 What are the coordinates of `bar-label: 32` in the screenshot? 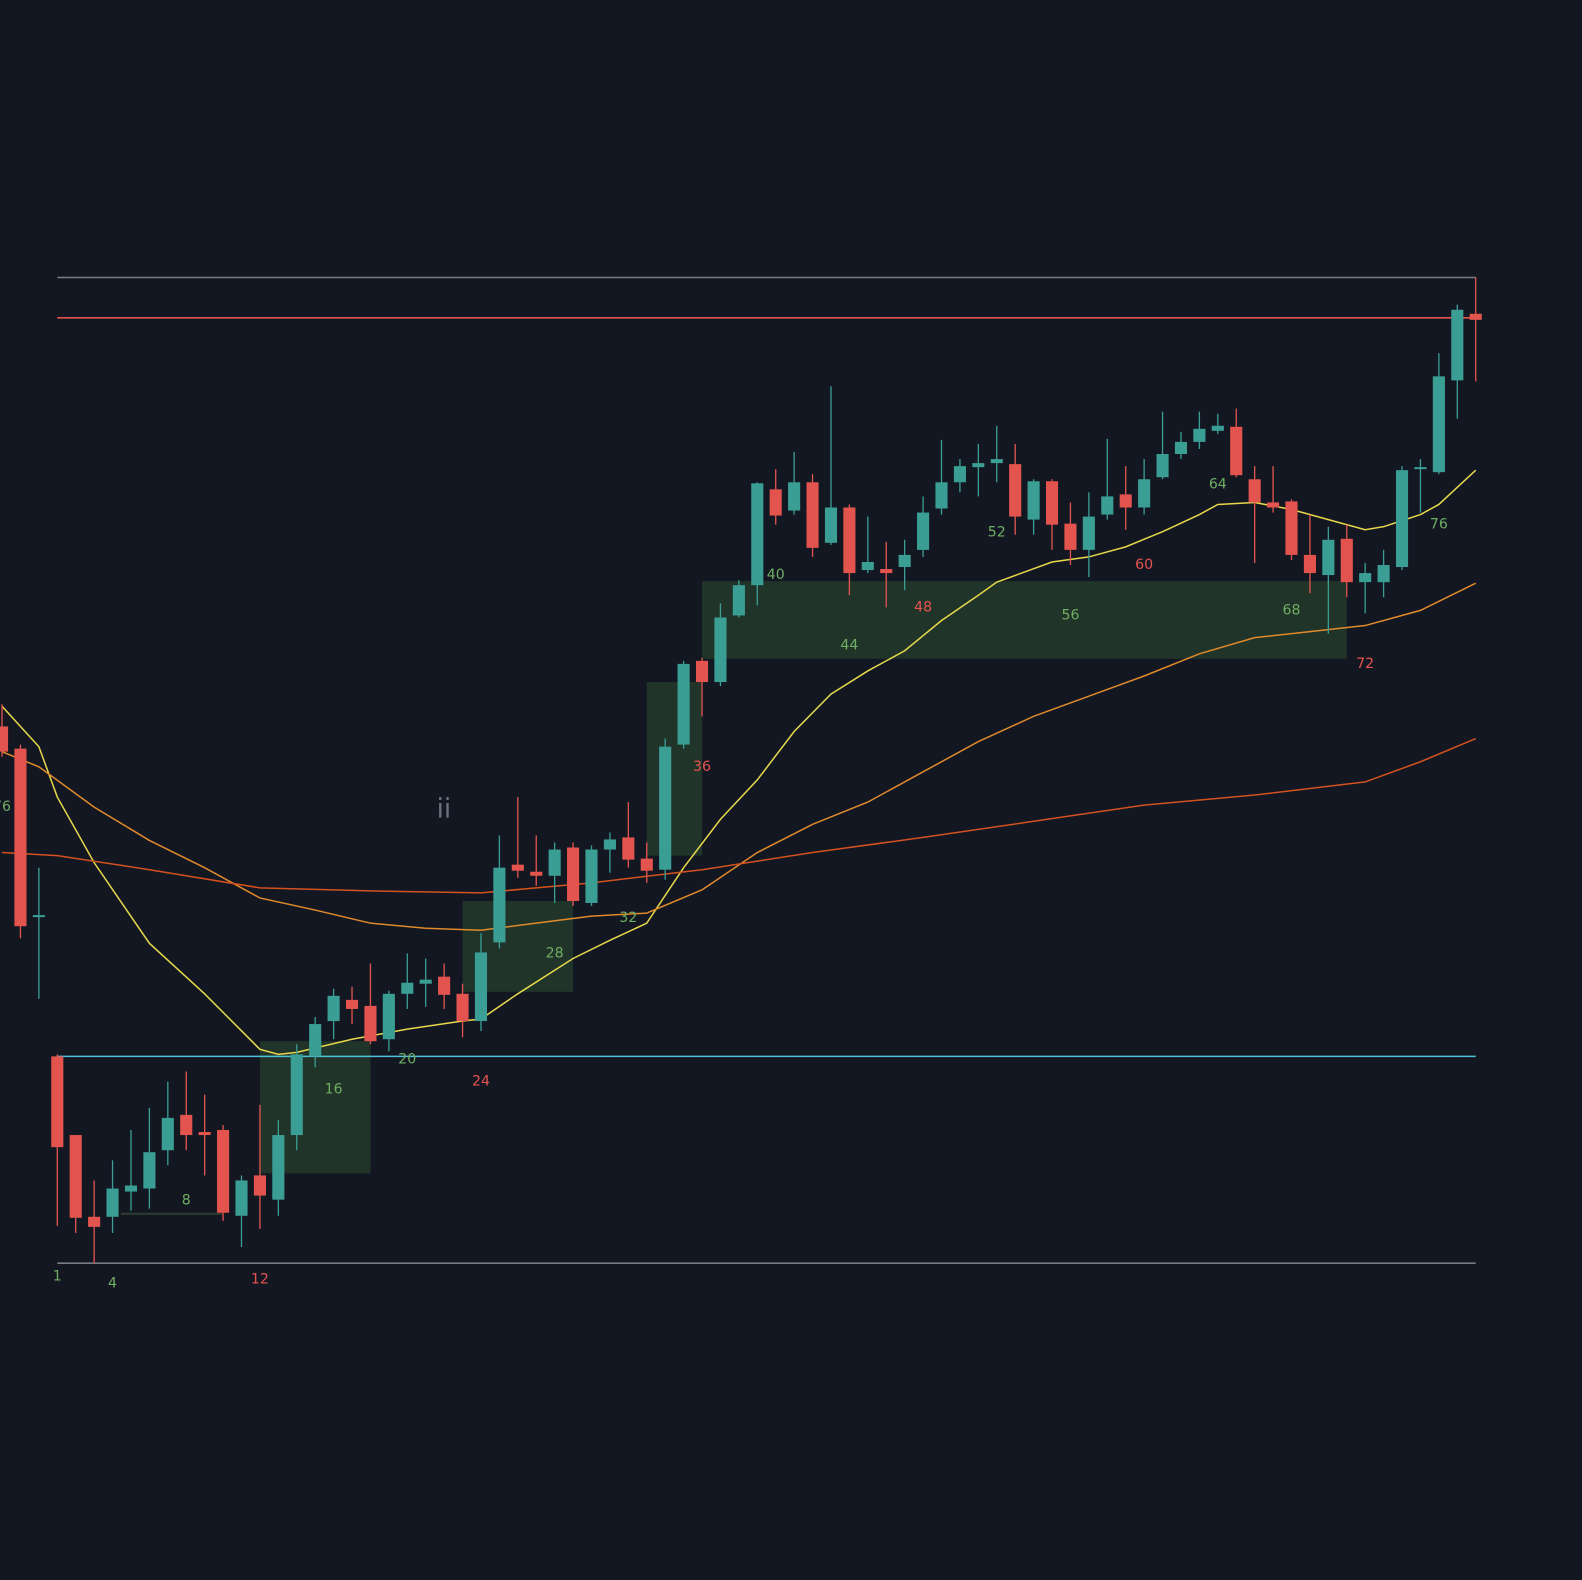 It's located at (628, 918).